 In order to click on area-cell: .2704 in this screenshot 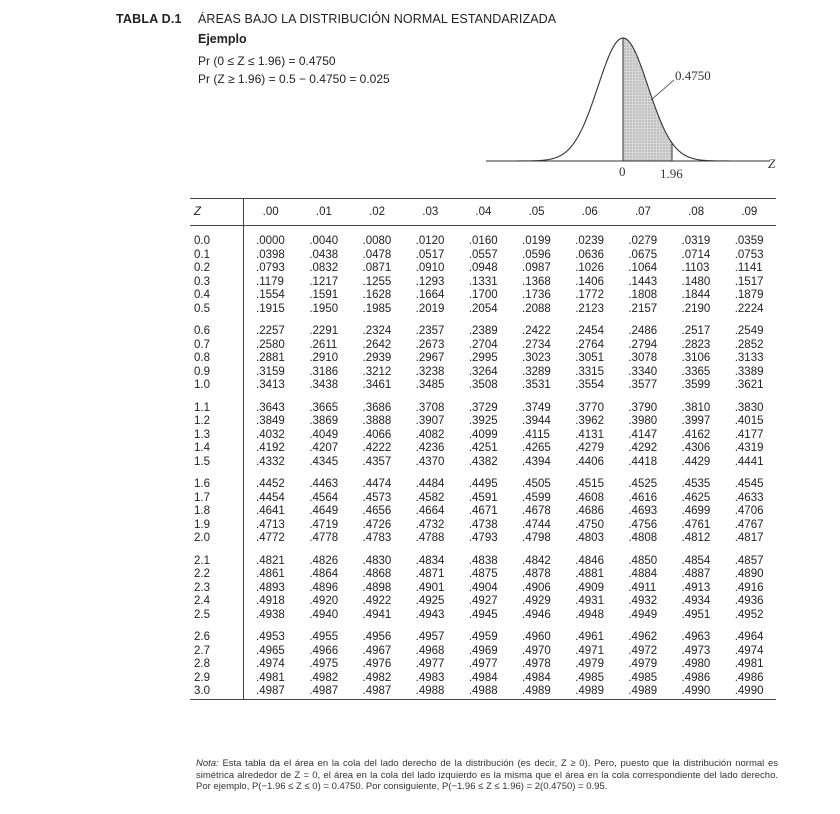, I will do `click(483, 344)`.